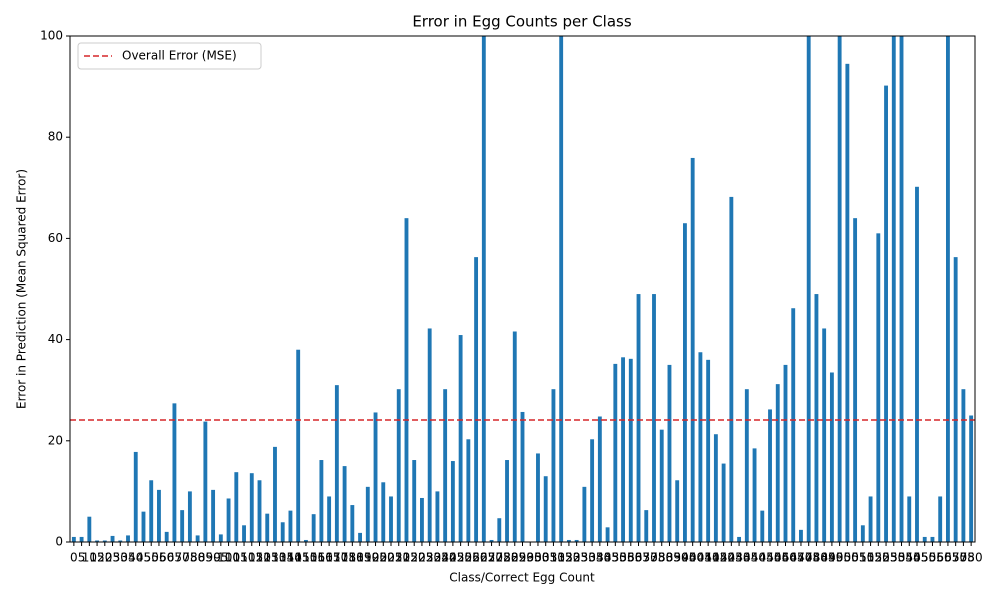 This screenshot has width=1000, height=604. What do you see at coordinates (646, 558) in the screenshot?
I see `x-tick-label: 370` at bounding box center [646, 558].